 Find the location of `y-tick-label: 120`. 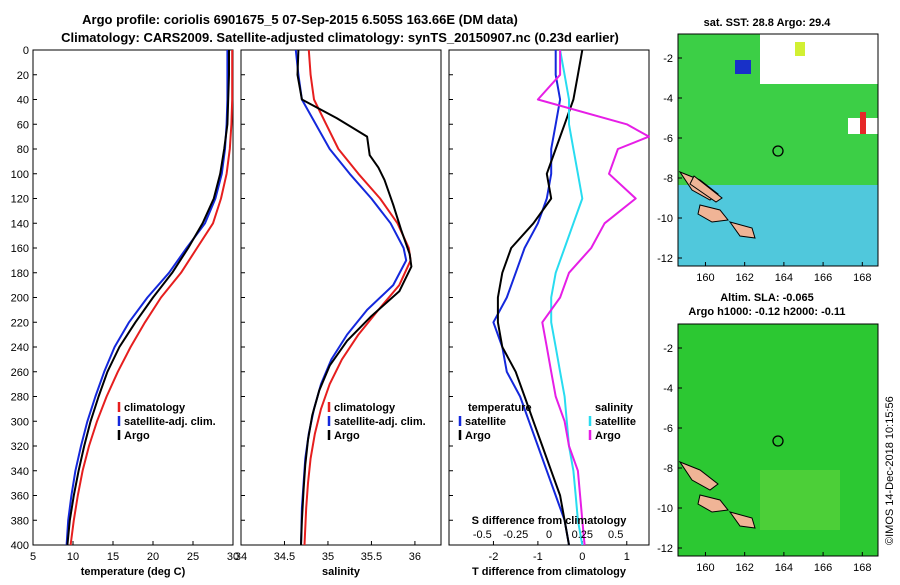

y-tick-label: 120 is located at coordinates (20, 200).